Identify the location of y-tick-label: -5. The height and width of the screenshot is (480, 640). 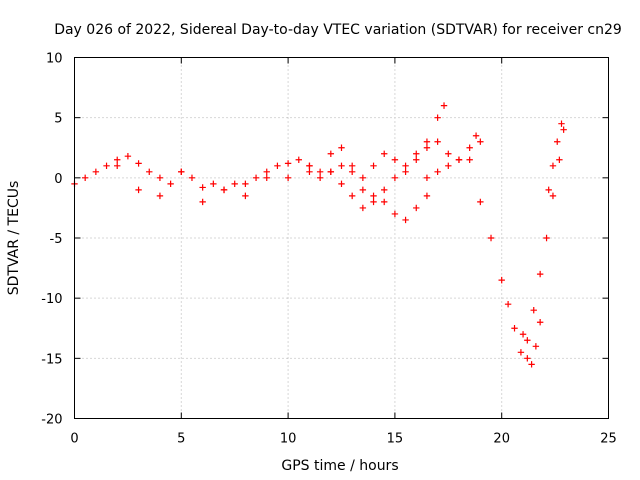
(56, 239).